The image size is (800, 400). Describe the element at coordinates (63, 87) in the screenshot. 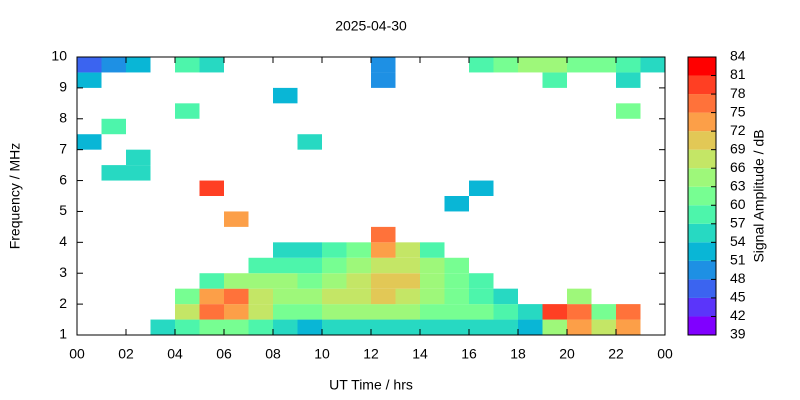

I see `y-tick-label: 9` at that location.